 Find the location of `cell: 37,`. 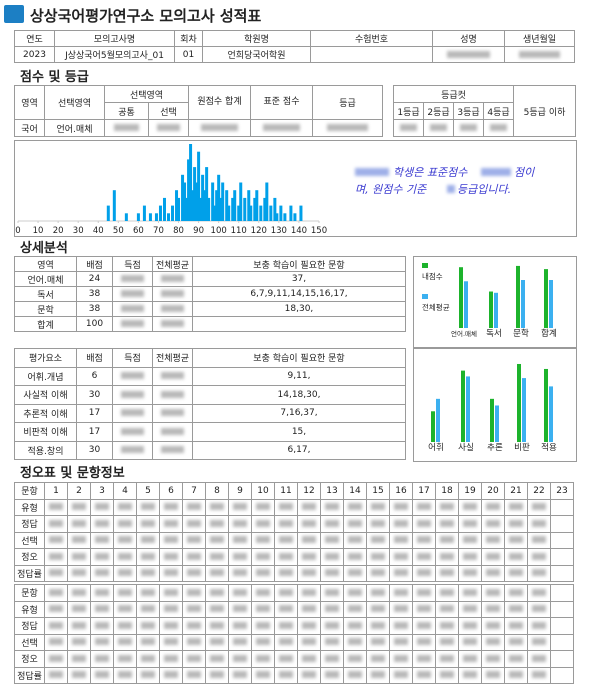

cell: 37, is located at coordinates (299, 279).